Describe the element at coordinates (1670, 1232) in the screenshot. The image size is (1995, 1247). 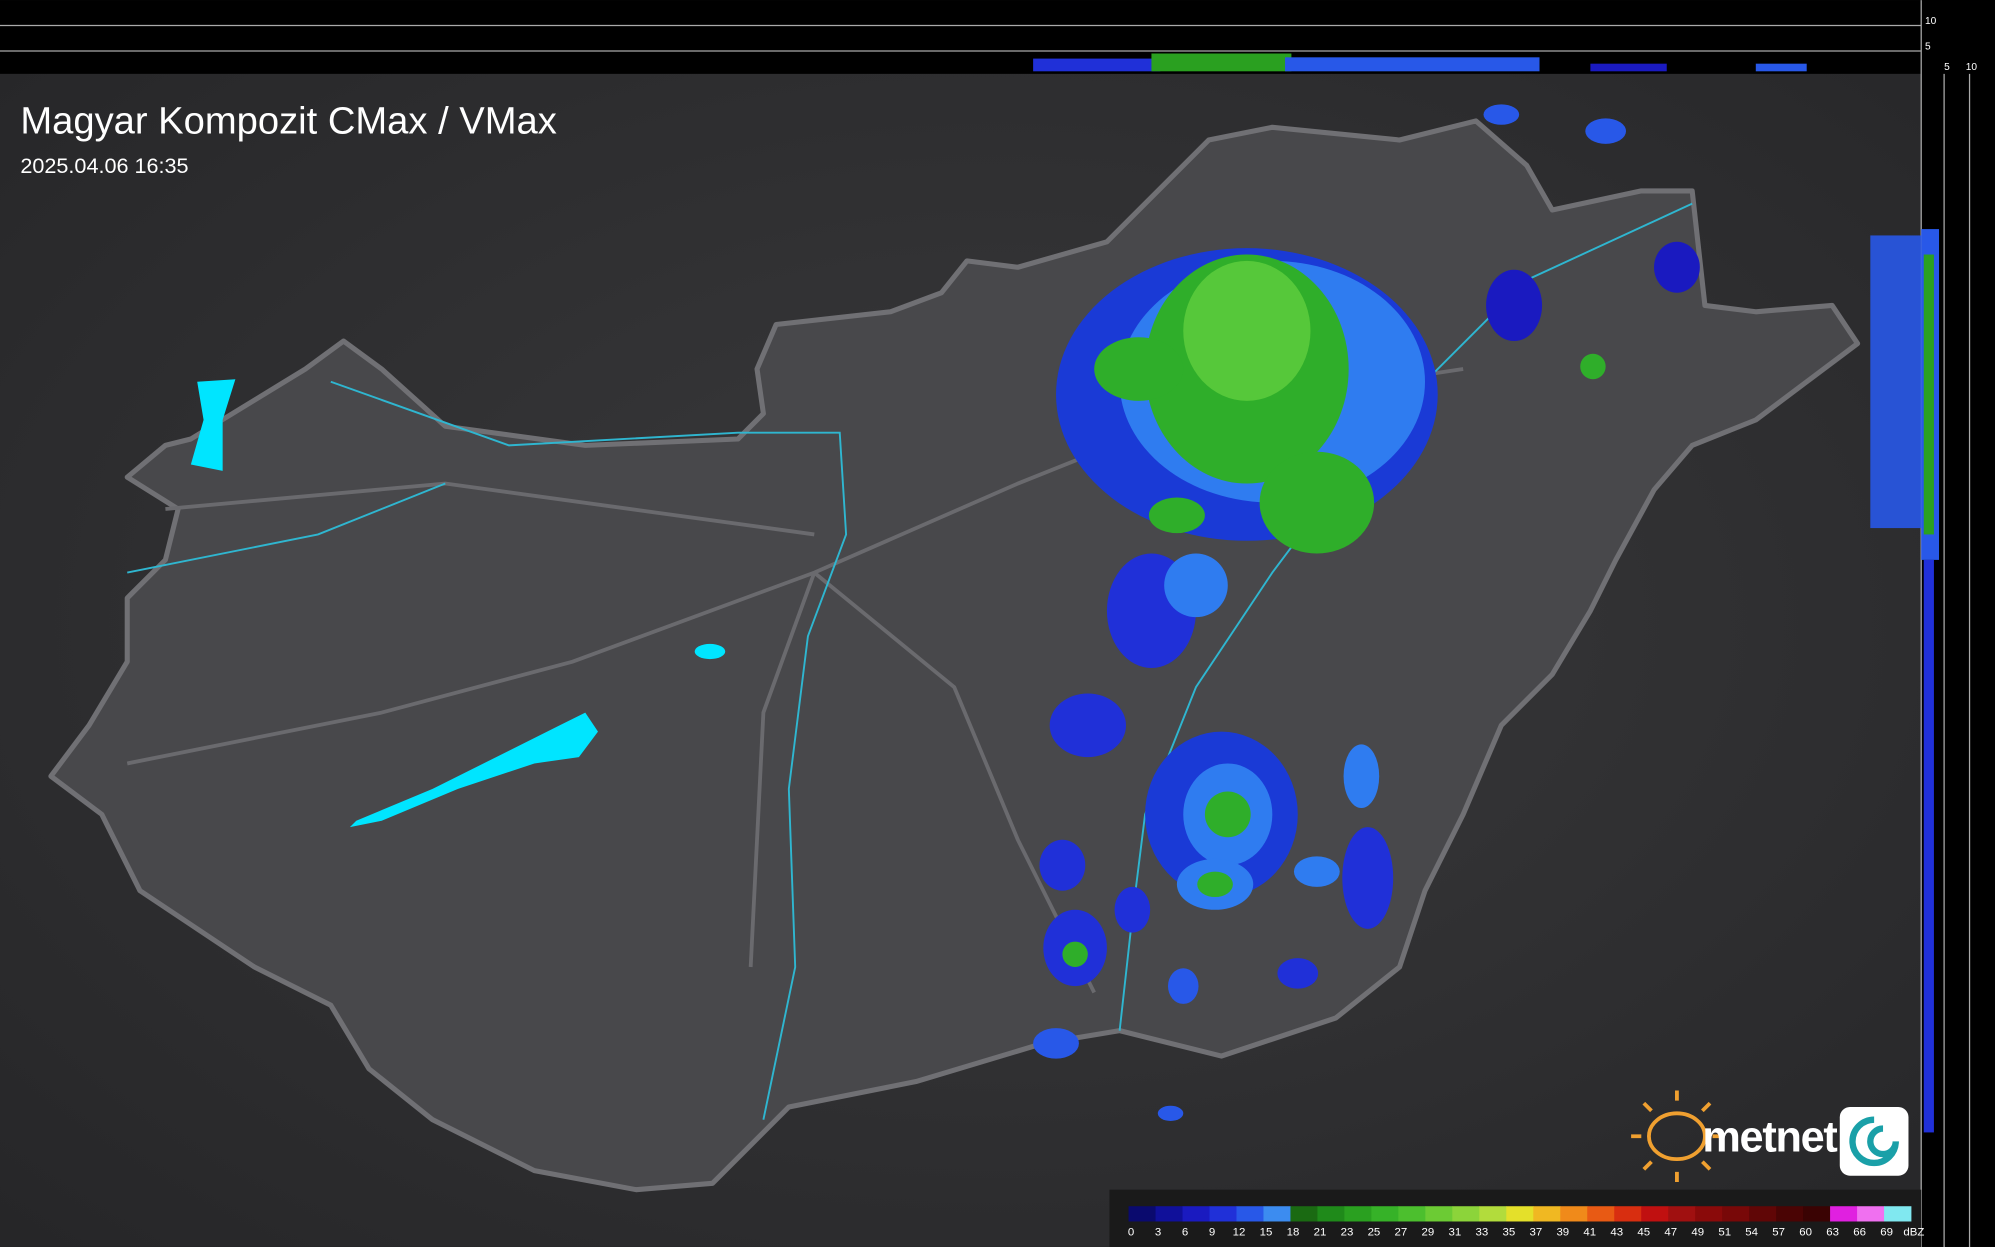
I see `legend-label: 47` at that location.